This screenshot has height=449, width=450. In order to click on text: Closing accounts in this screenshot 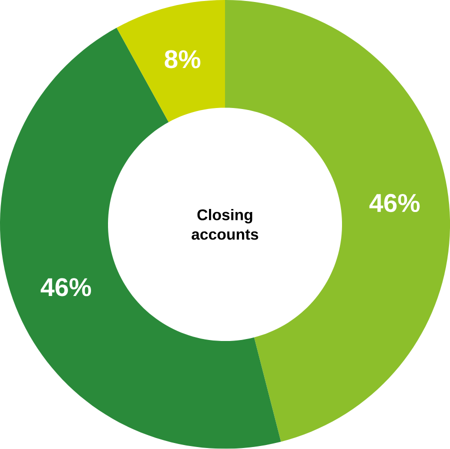, I will do `click(225, 224)`.